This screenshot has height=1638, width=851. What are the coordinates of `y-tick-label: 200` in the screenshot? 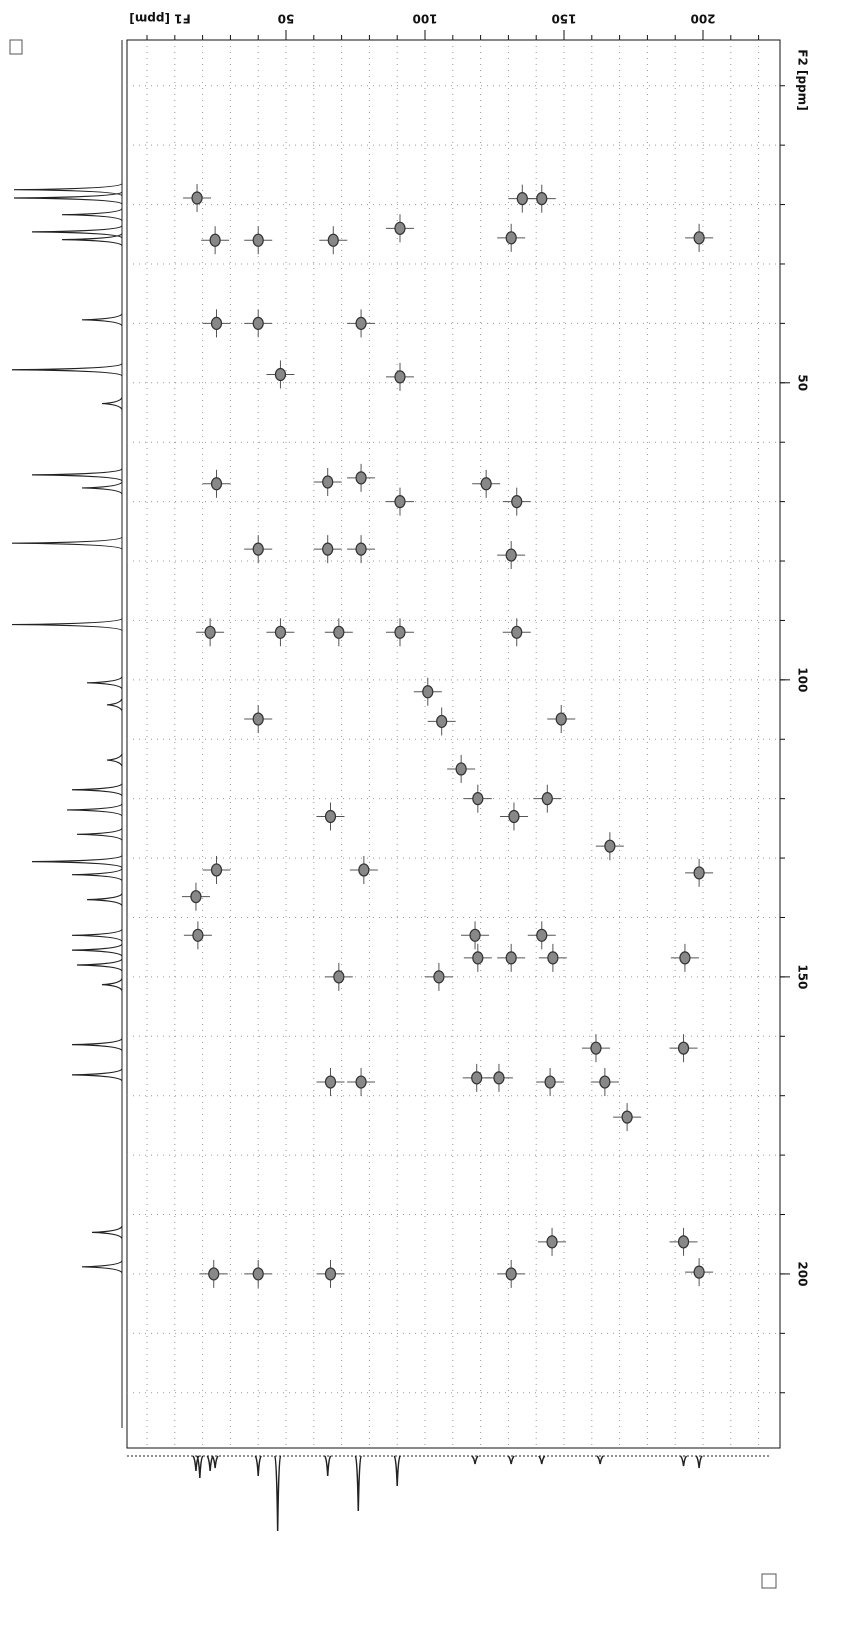 It's located at (803, 1273).